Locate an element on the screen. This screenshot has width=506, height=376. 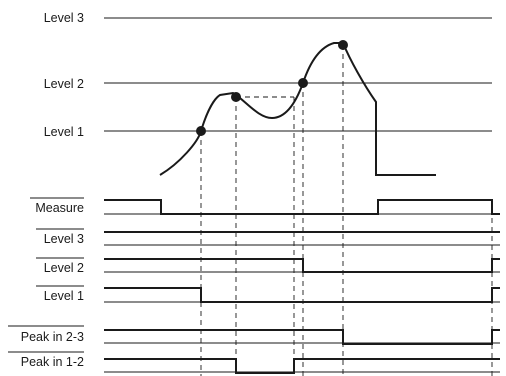
peak-1-2-waveform is located at coordinates (302, 366).